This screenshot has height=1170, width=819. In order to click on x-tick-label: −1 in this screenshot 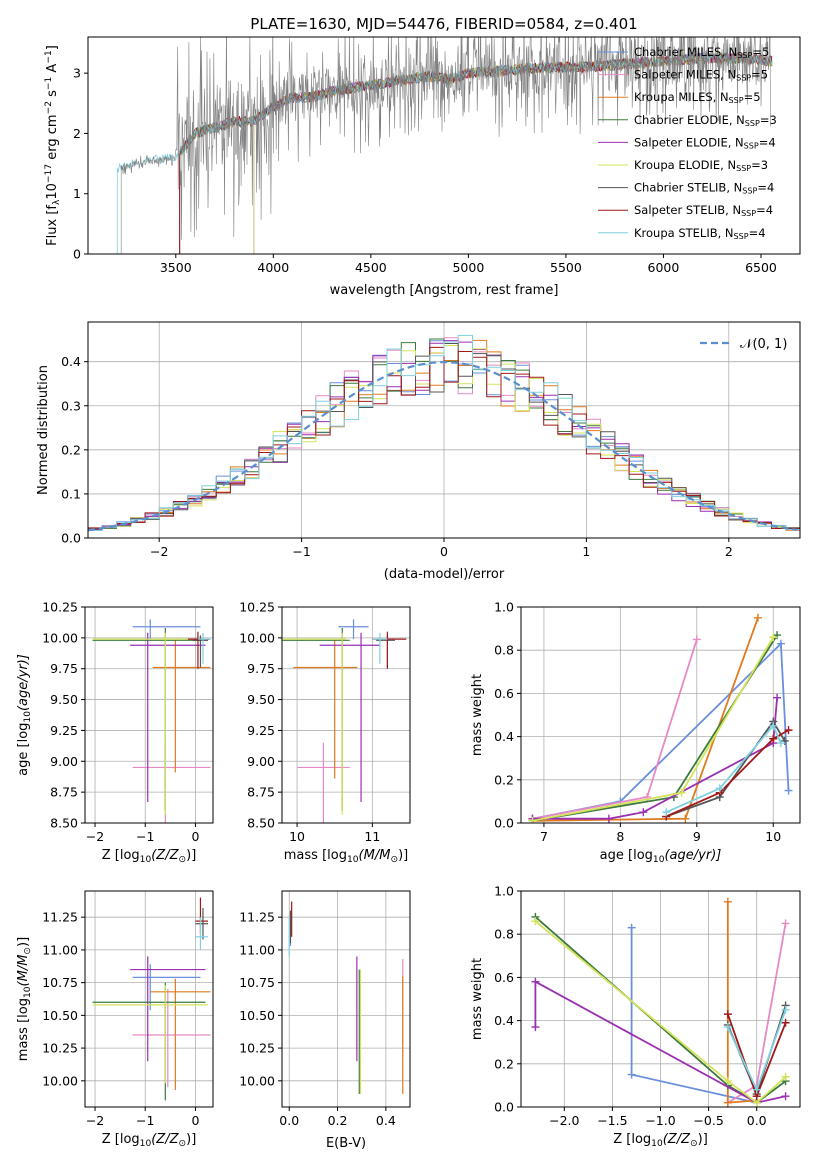, I will do `click(145, 1120)`.